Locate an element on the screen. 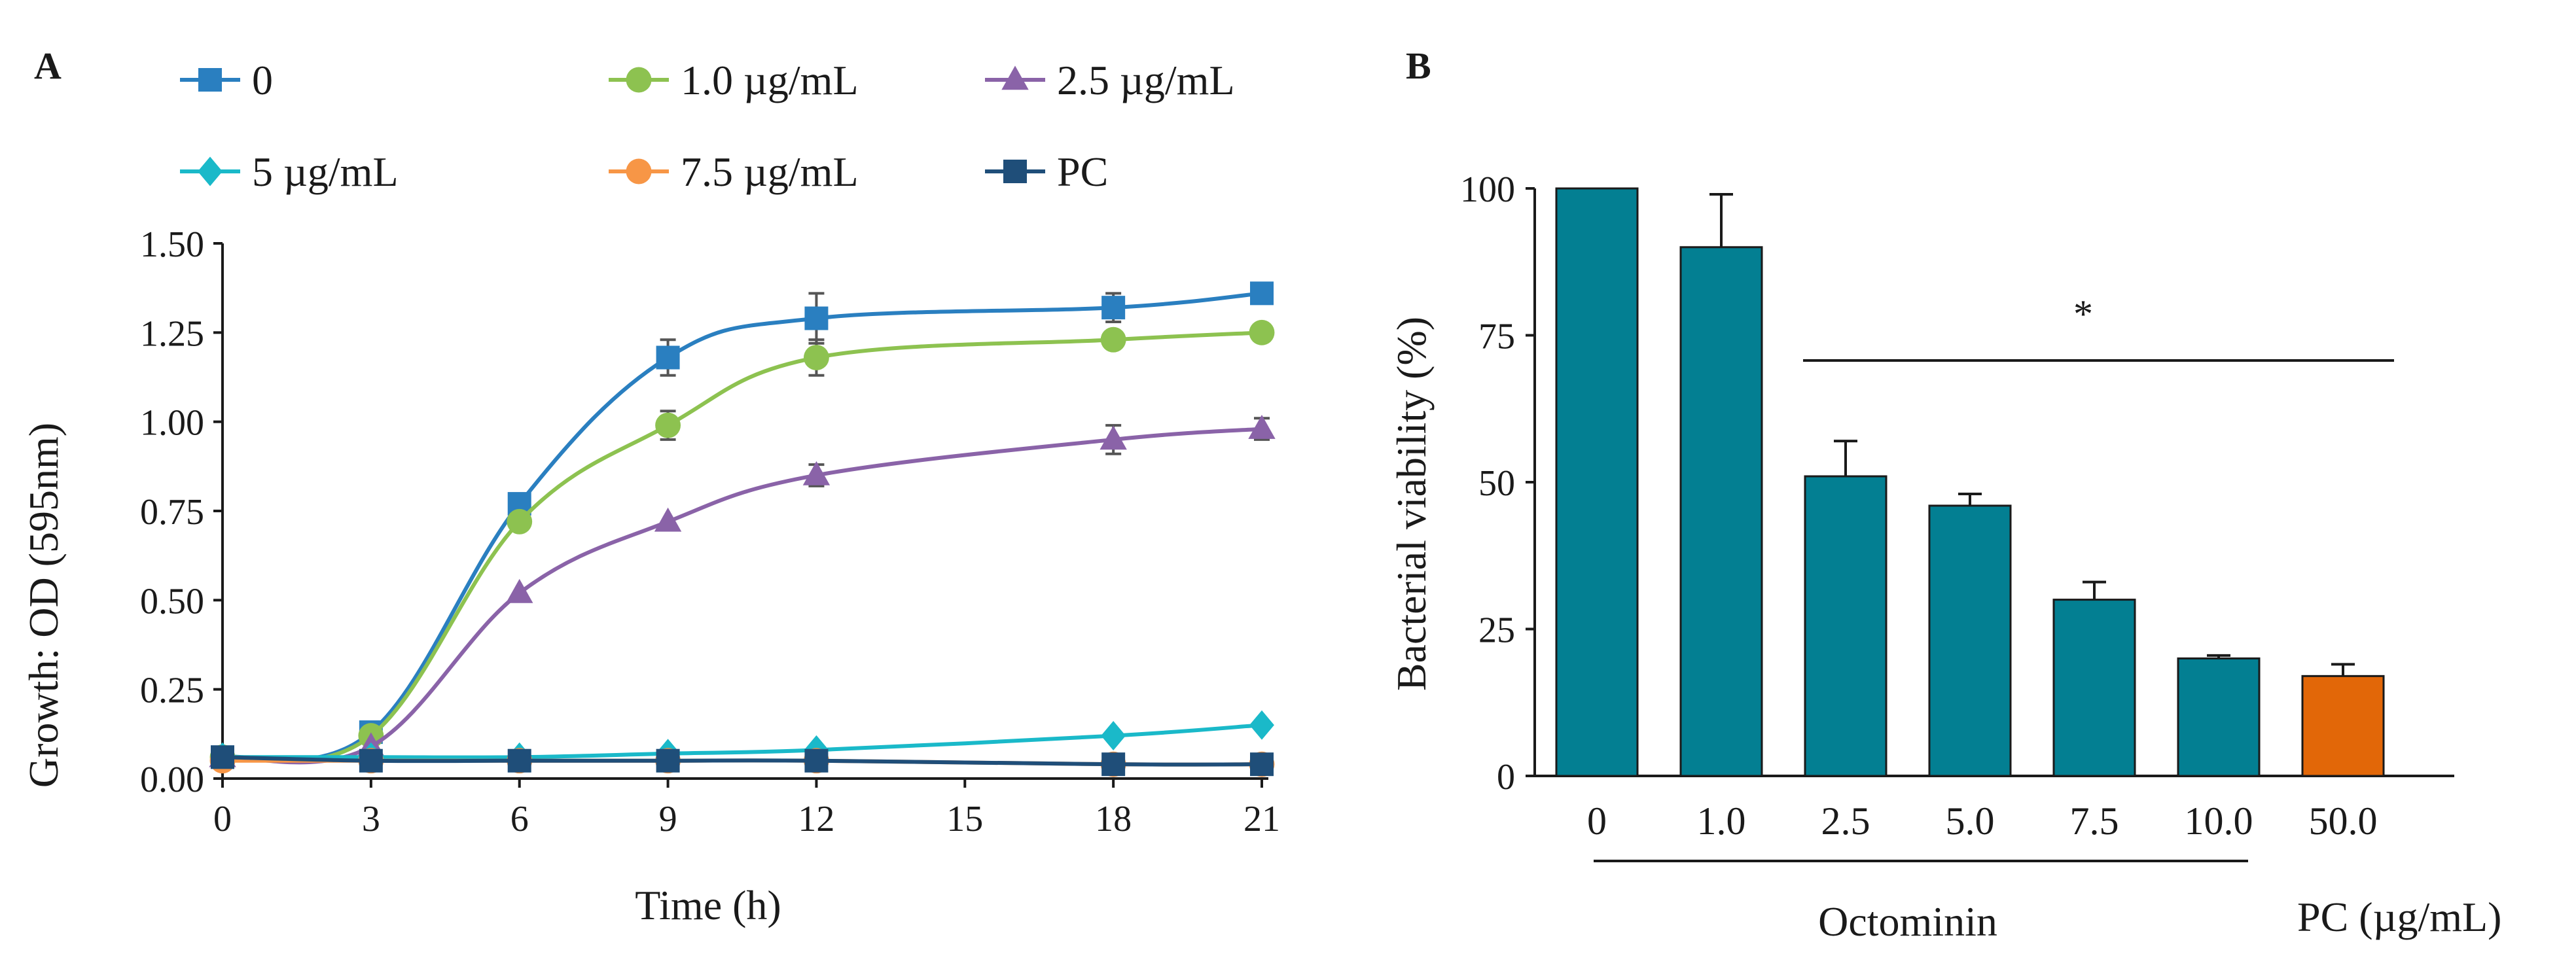  legend-label: PC is located at coordinates (1082, 172).